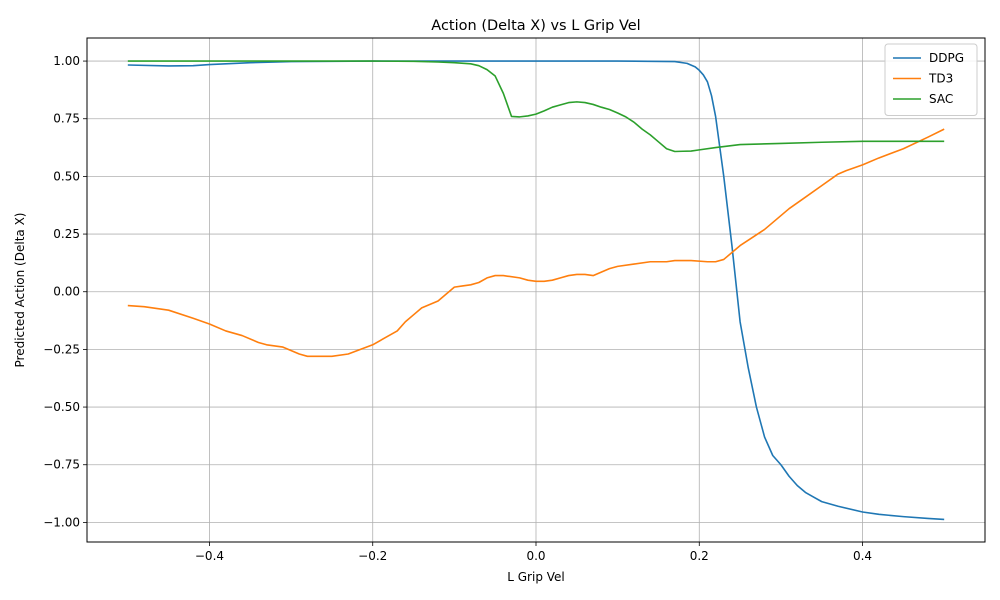 The image size is (1000, 600). I want to click on chart-title: Action (Delta X) vs L Grip Vel, so click(535, 26).